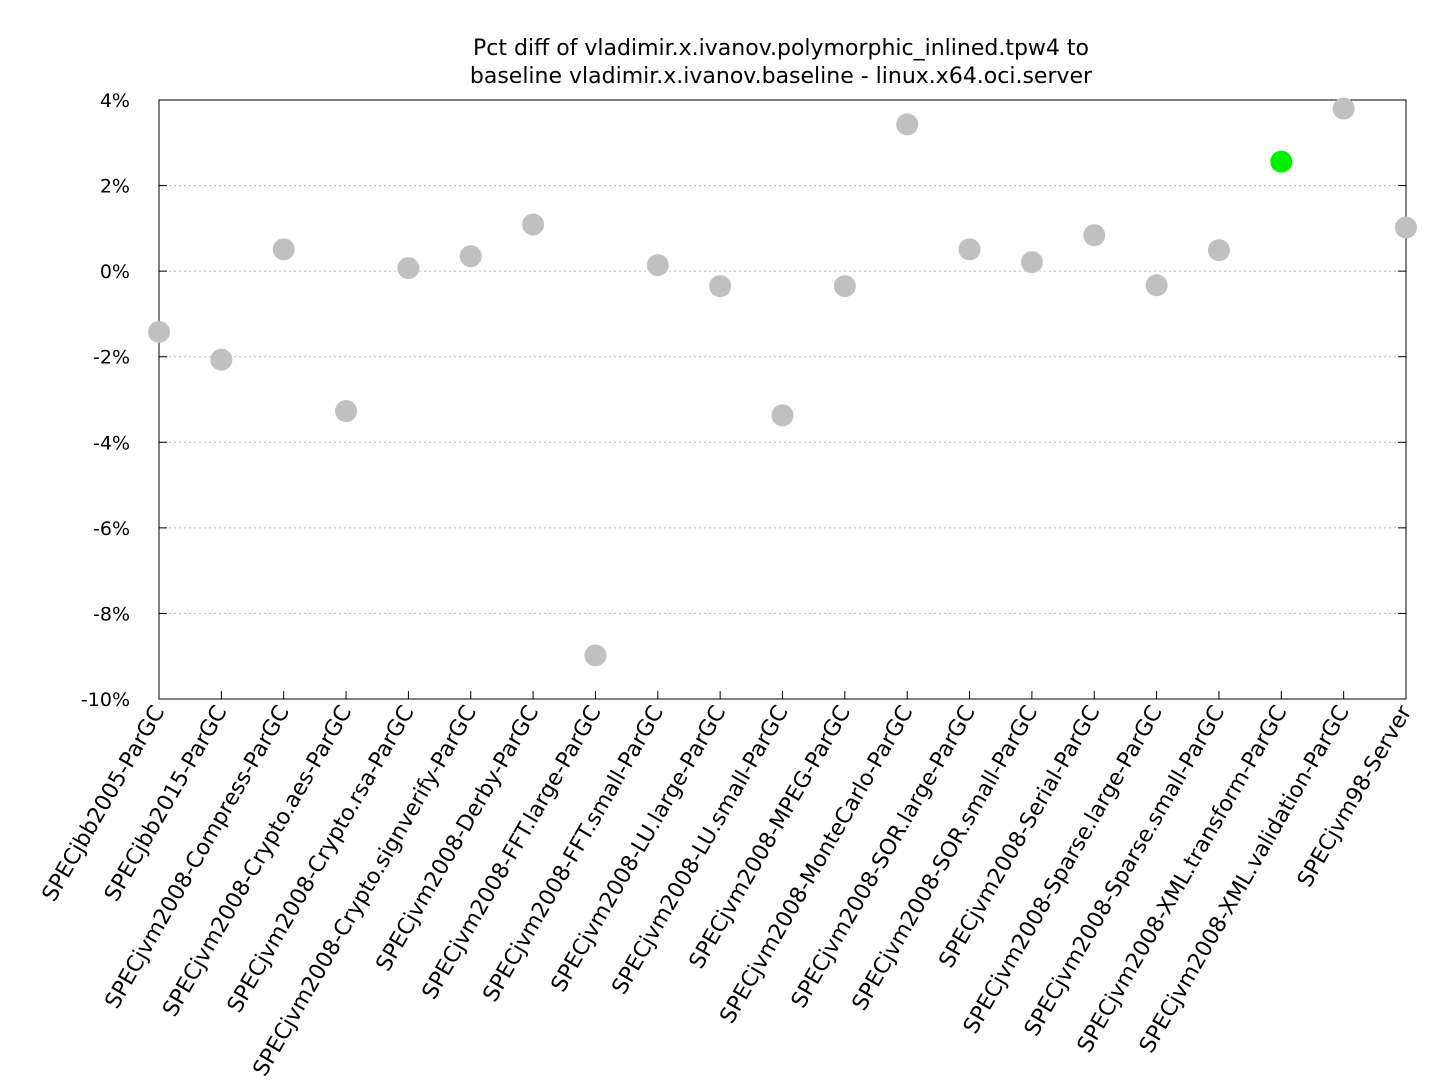 The image size is (1440, 1080). I want to click on y-tick-label: -2%, so click(111, 358).